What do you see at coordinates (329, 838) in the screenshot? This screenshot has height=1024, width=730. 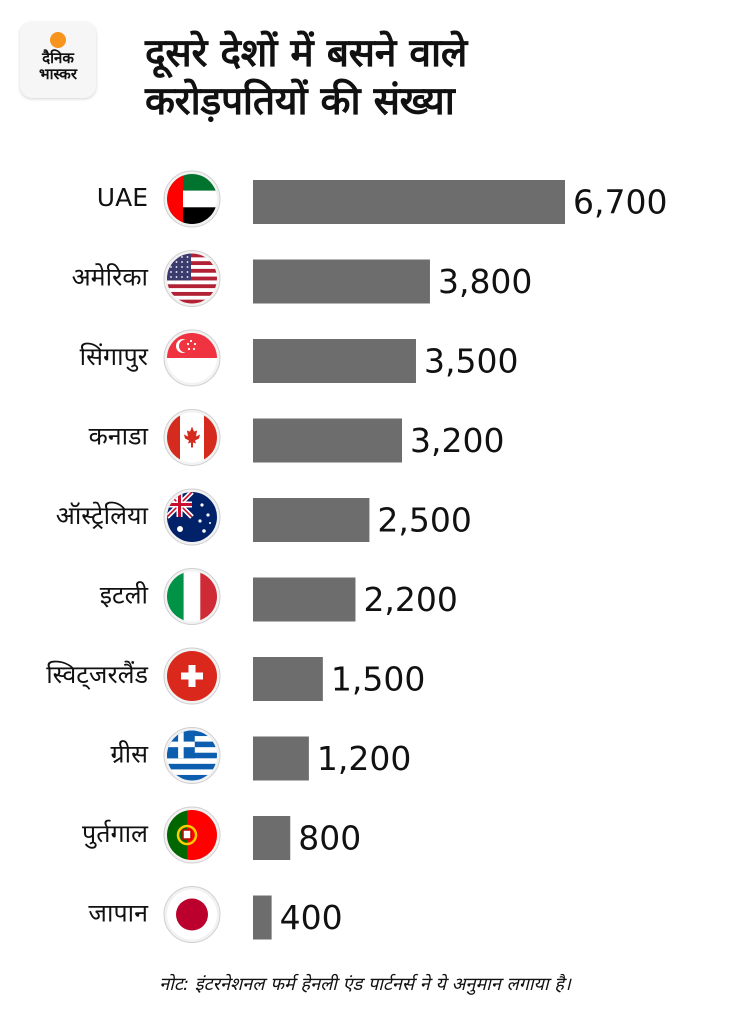 I see `value-label: 800` at bounding box center [329, 838].